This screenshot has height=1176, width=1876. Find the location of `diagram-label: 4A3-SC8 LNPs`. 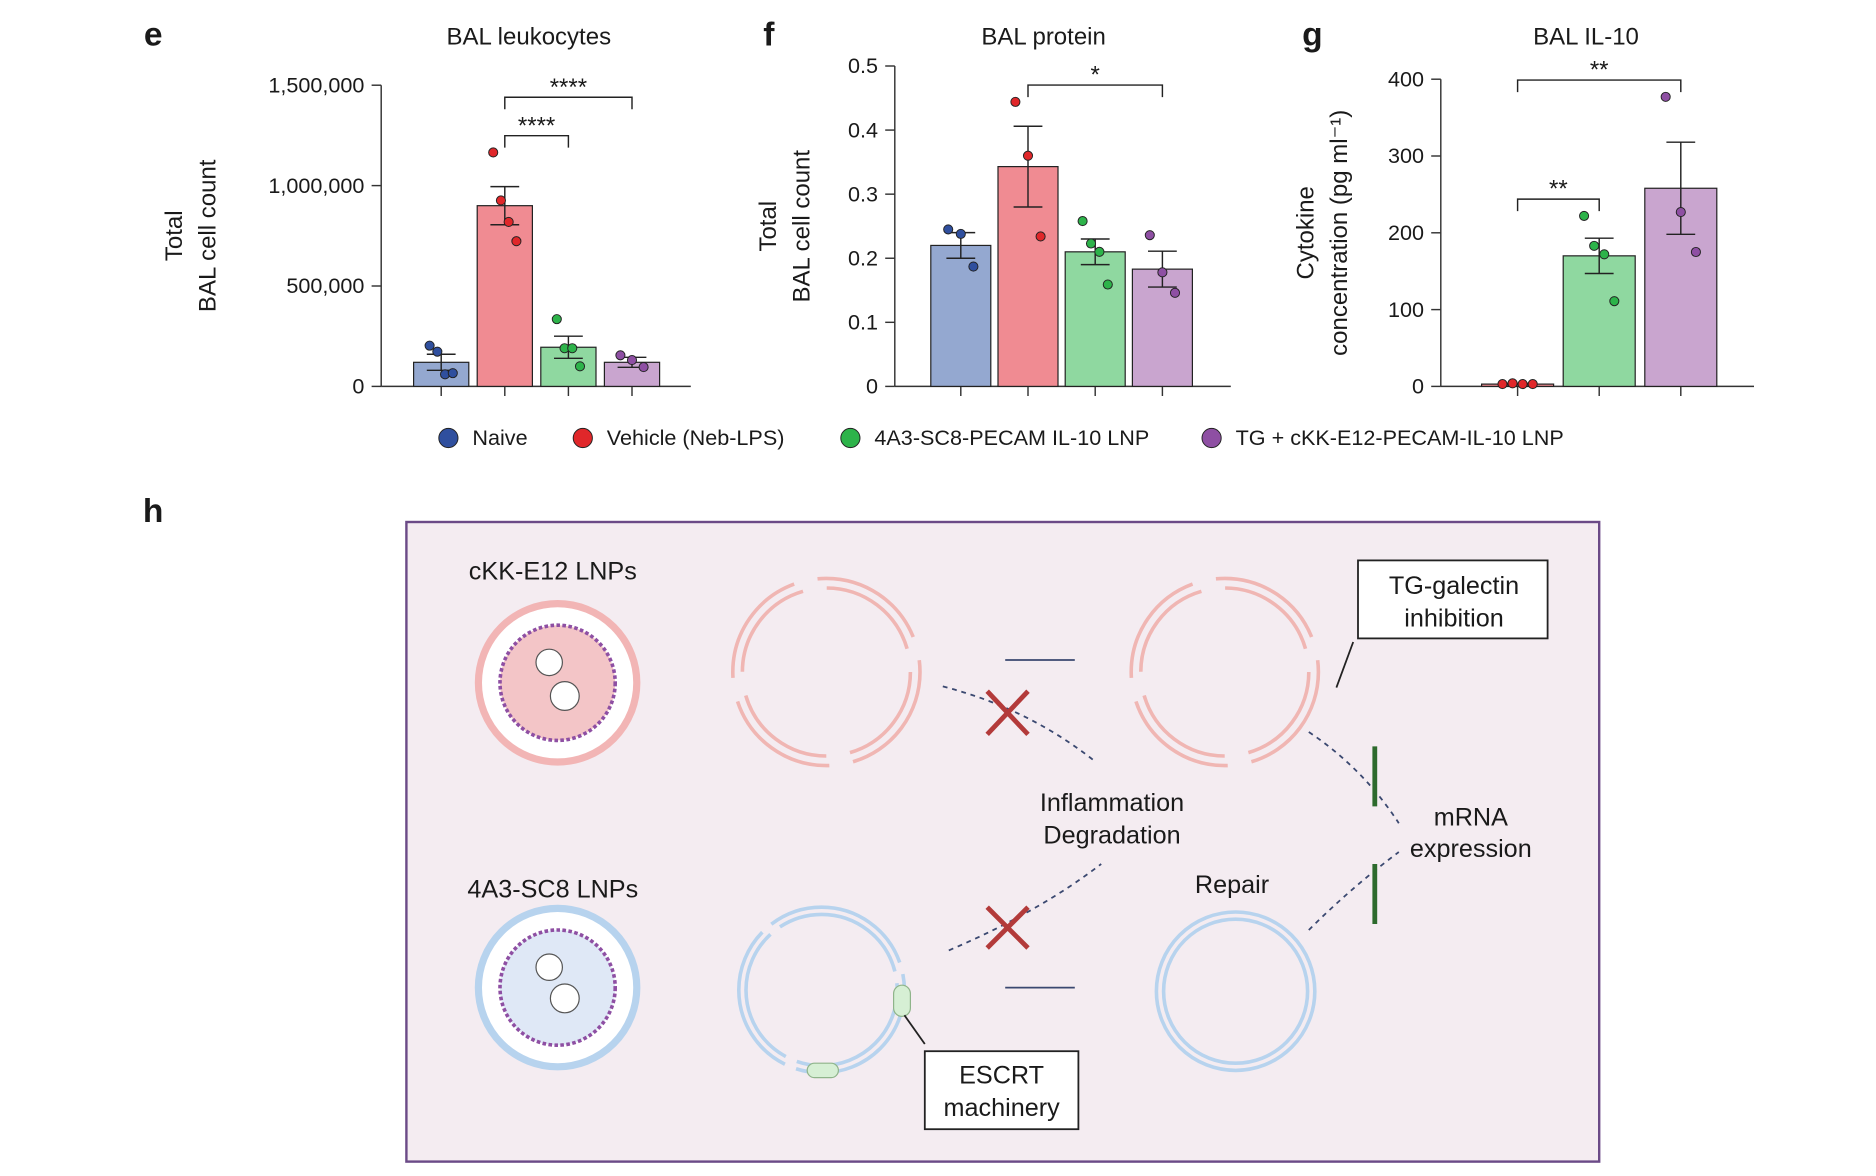

diagram-label: 4A3-SC8 LNPs is located at coordinates (552, 890).